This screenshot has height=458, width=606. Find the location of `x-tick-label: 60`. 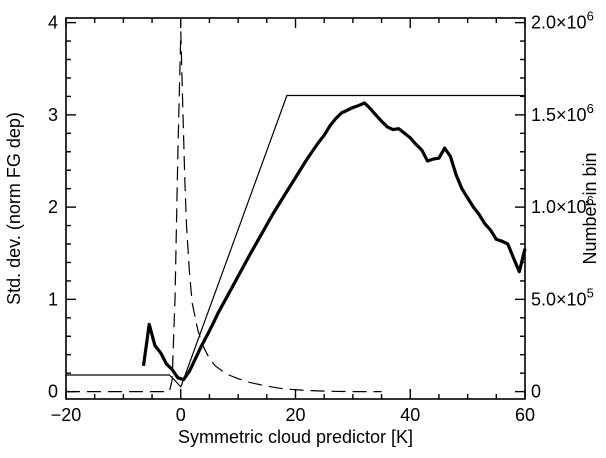

x-tick-label: 60 is located at coordinates (525, 415).